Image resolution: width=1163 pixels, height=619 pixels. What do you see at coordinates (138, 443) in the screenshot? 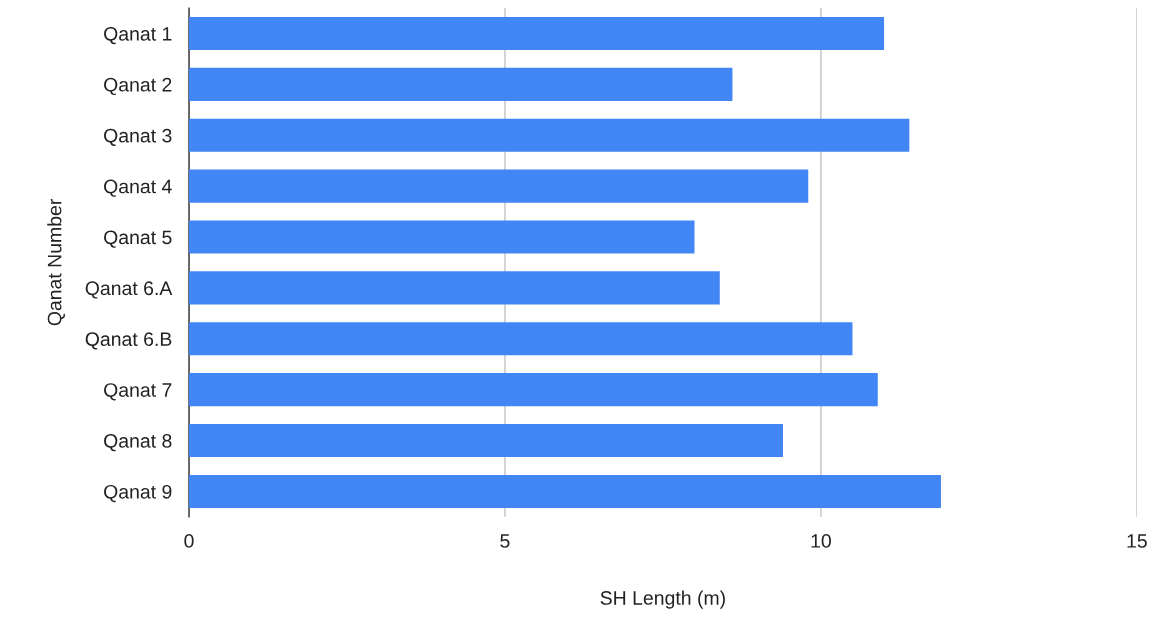
I see `y-tick-label: Qanat 8` at bounding box center [138, 443].